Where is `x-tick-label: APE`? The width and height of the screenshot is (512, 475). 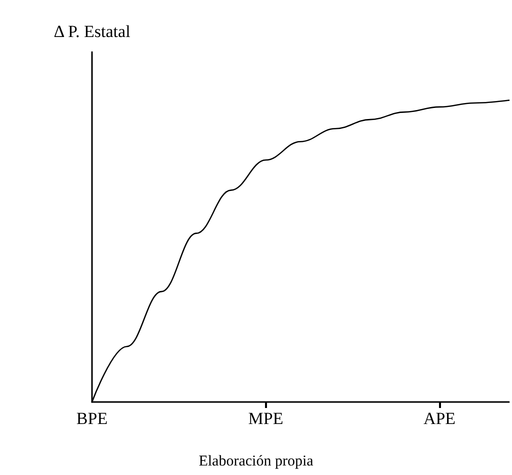
x-tick-label: APE is located at coordinates (439, 418).